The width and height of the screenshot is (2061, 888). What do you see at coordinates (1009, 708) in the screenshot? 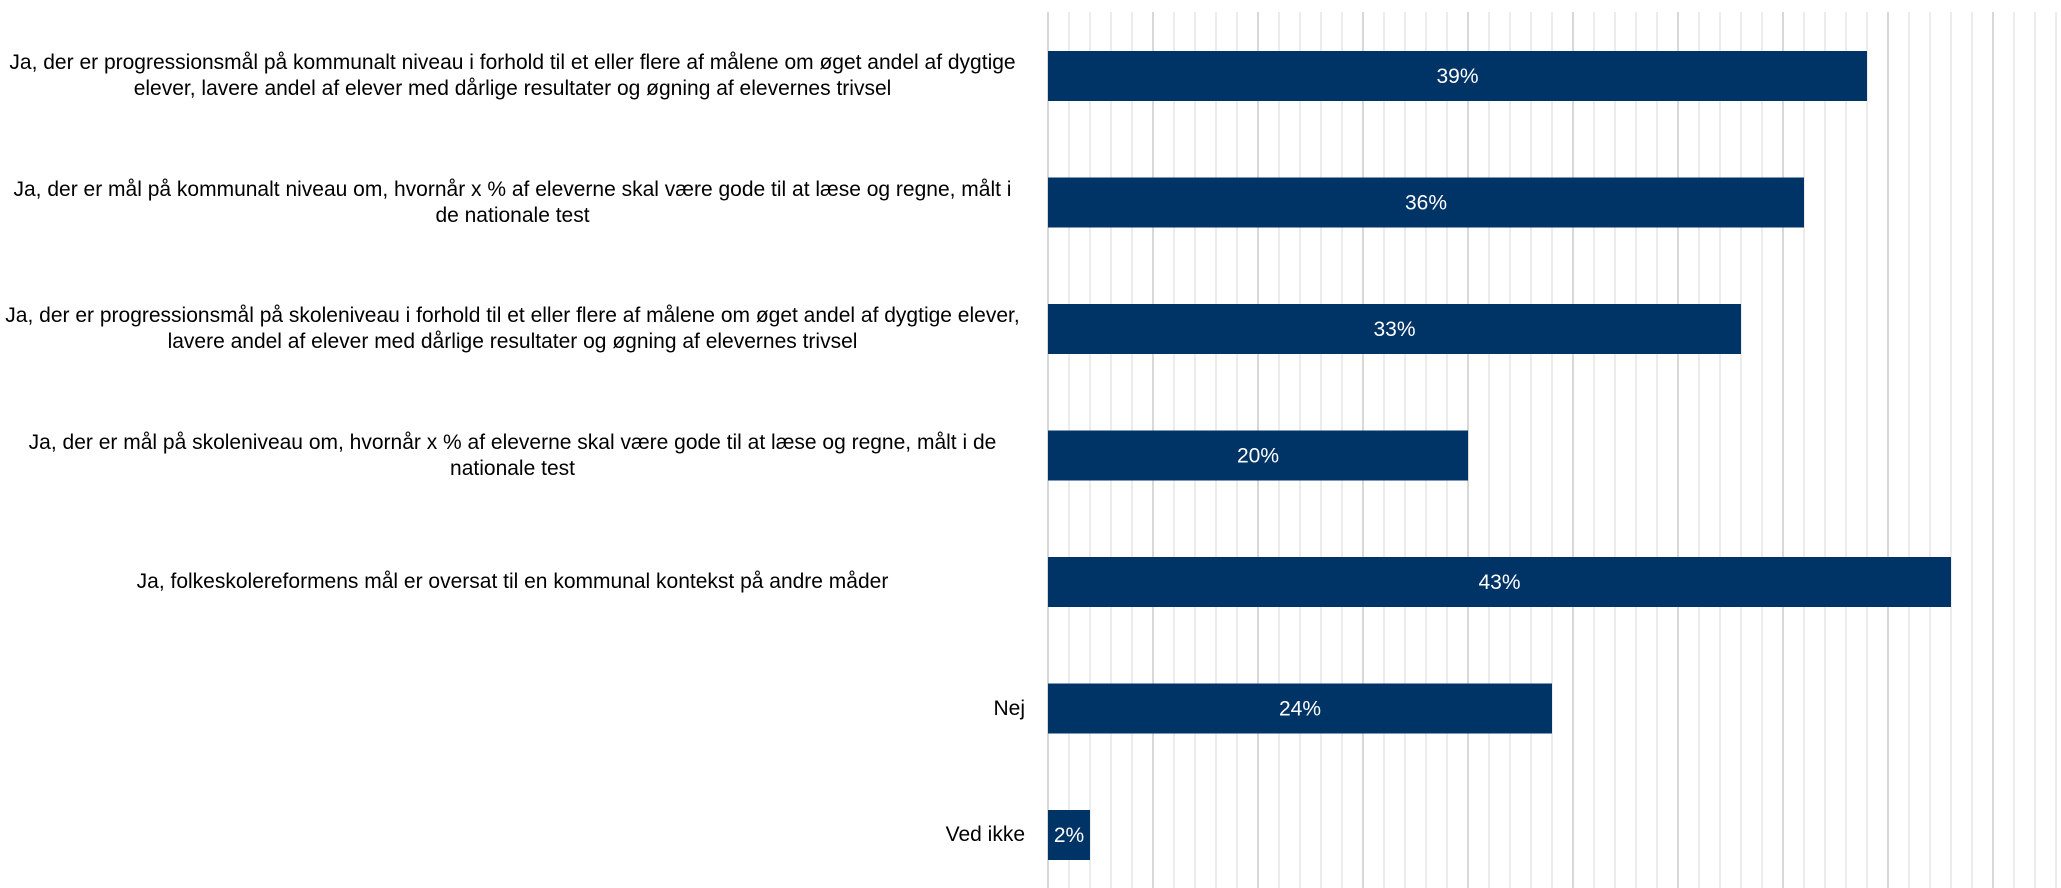
I see `category-label: Nej` at bounding box center [1009, 708].